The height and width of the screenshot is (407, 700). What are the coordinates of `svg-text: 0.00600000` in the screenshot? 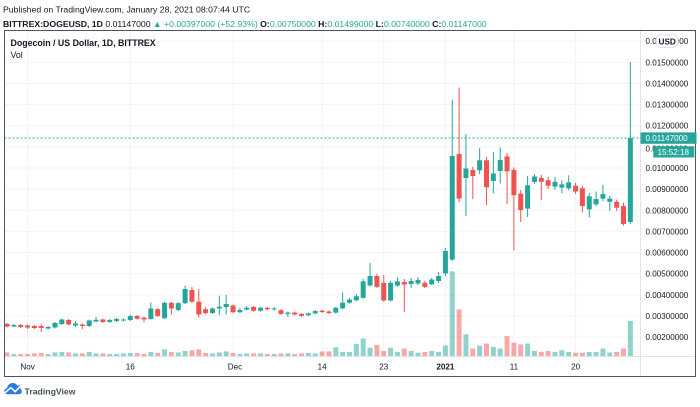 It's located at (667, 253).